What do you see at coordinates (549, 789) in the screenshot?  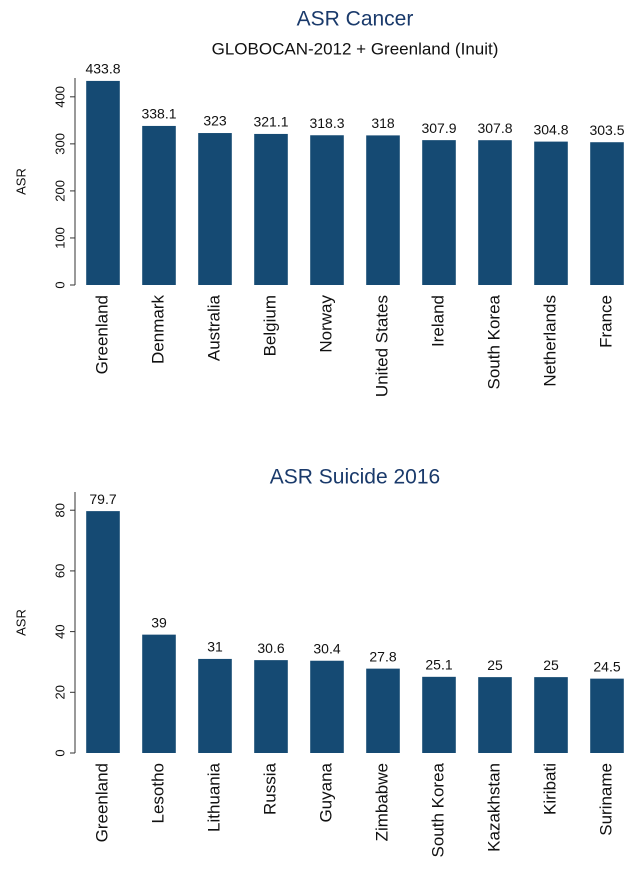 I see `x-tick-label: Kiribati` at bounding box center [549, 789].